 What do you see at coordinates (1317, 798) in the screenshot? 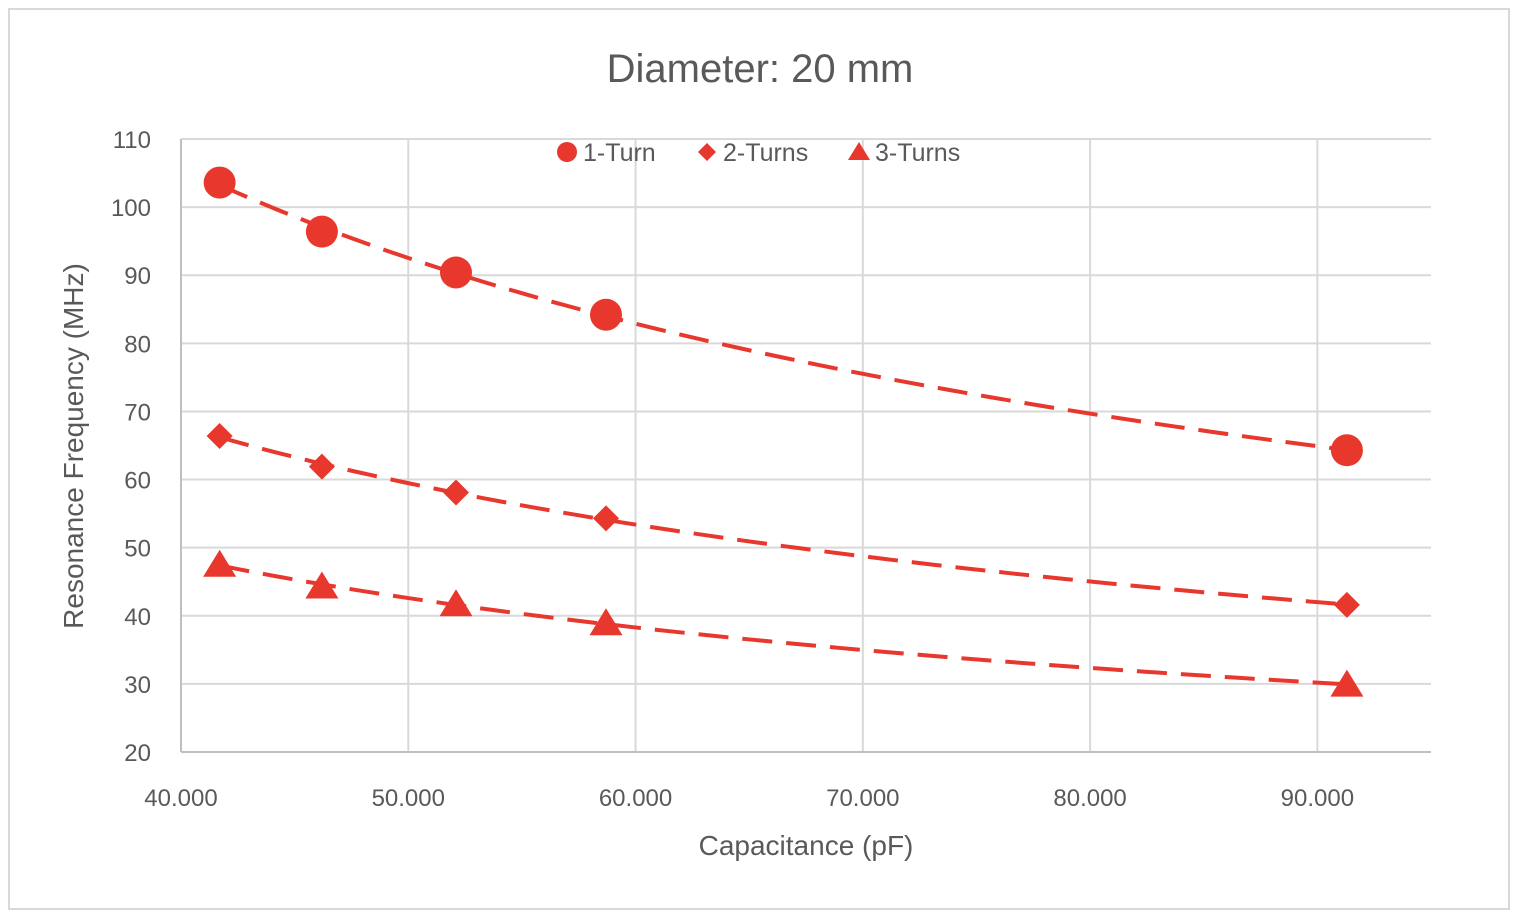
I see `x-tick-label: 90.000` at bounding box center [1317, 798].